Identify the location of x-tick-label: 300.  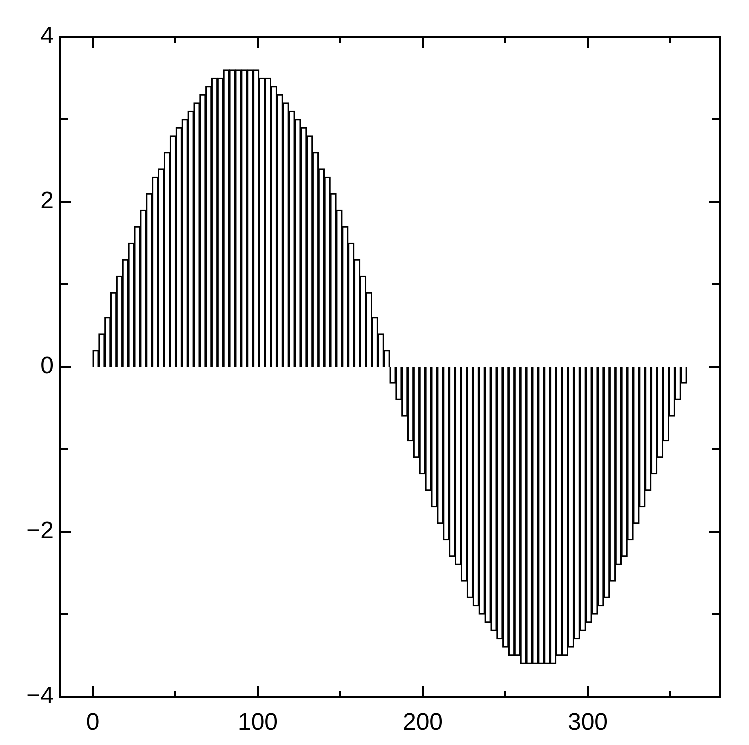
(588, 722).